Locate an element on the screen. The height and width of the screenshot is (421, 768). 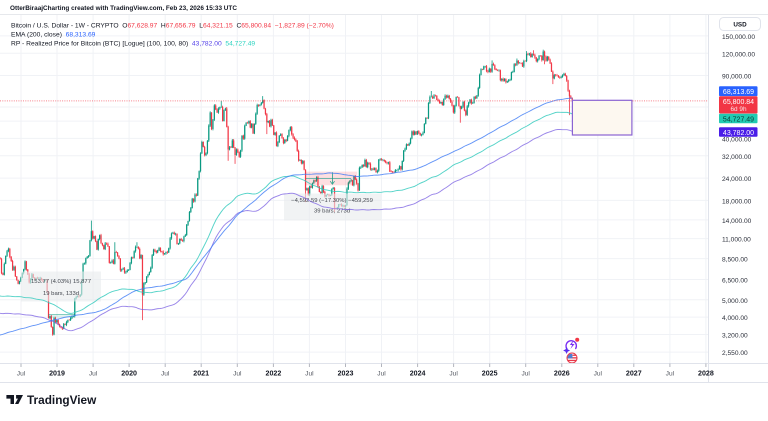
svg-text: 24,000.00 is located at coordinates (737, 179).